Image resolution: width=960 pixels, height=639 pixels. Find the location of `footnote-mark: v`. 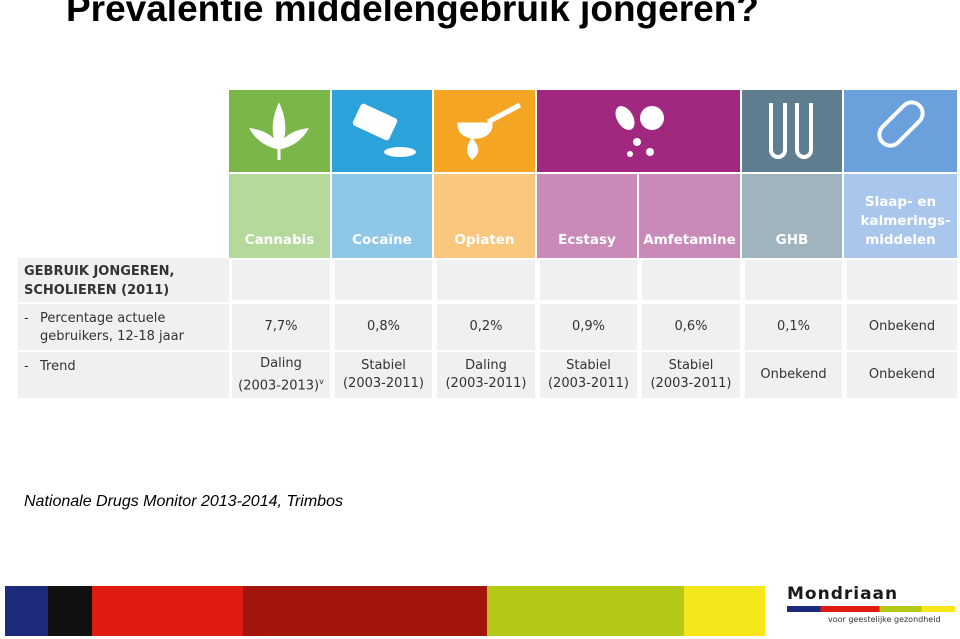

footnote-mark: v is located at coordinates (321, 381).